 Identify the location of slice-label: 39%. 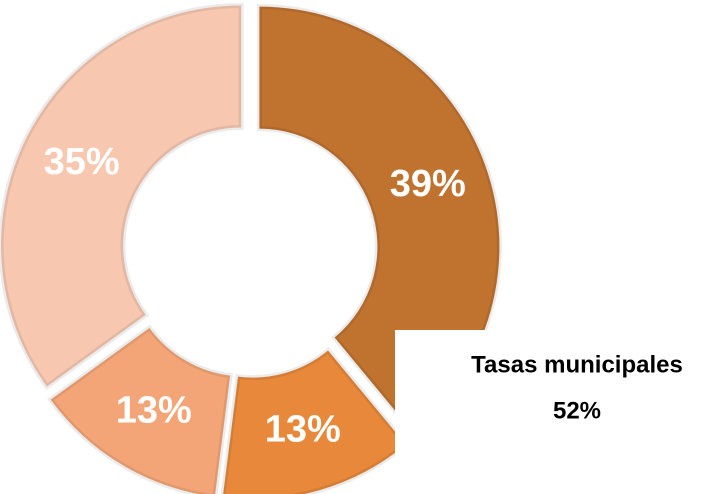
(428, 184).